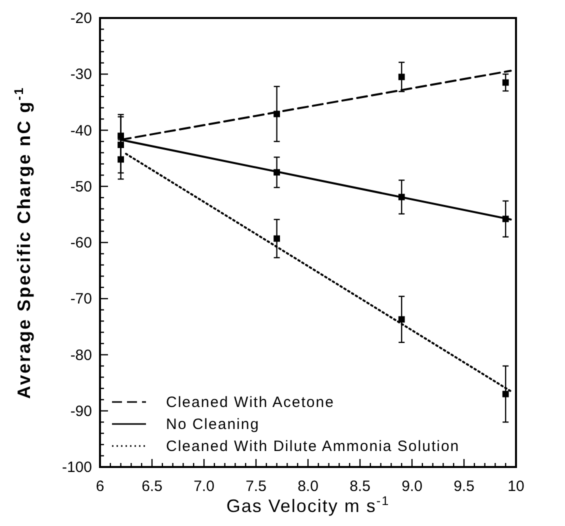 Image resolution: width=565 pixels, height=526 pixels. Describe the element at coordinates (77, 467) in the screenshot. I see `y-tick-label: -100` at that location.